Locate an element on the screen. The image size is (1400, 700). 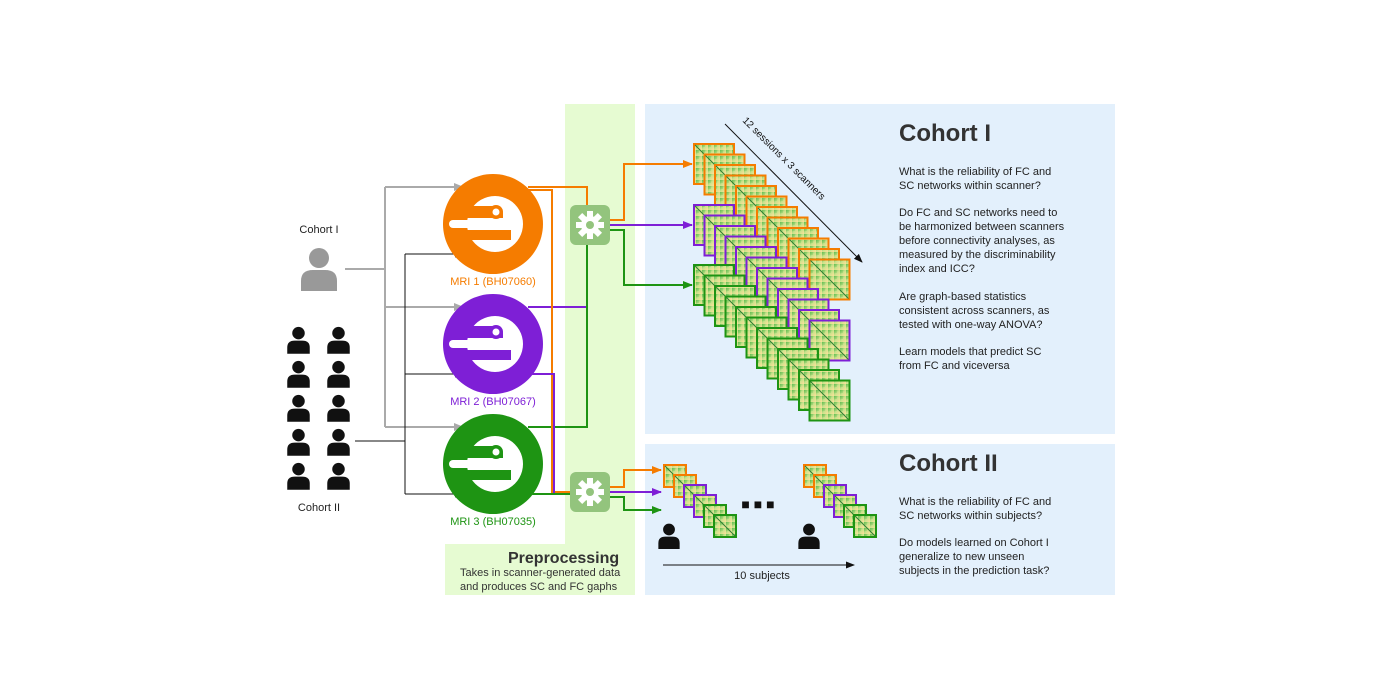
preprocessing-desc-line: Takes in scanner-generated data is located at coordinates (540, 573).